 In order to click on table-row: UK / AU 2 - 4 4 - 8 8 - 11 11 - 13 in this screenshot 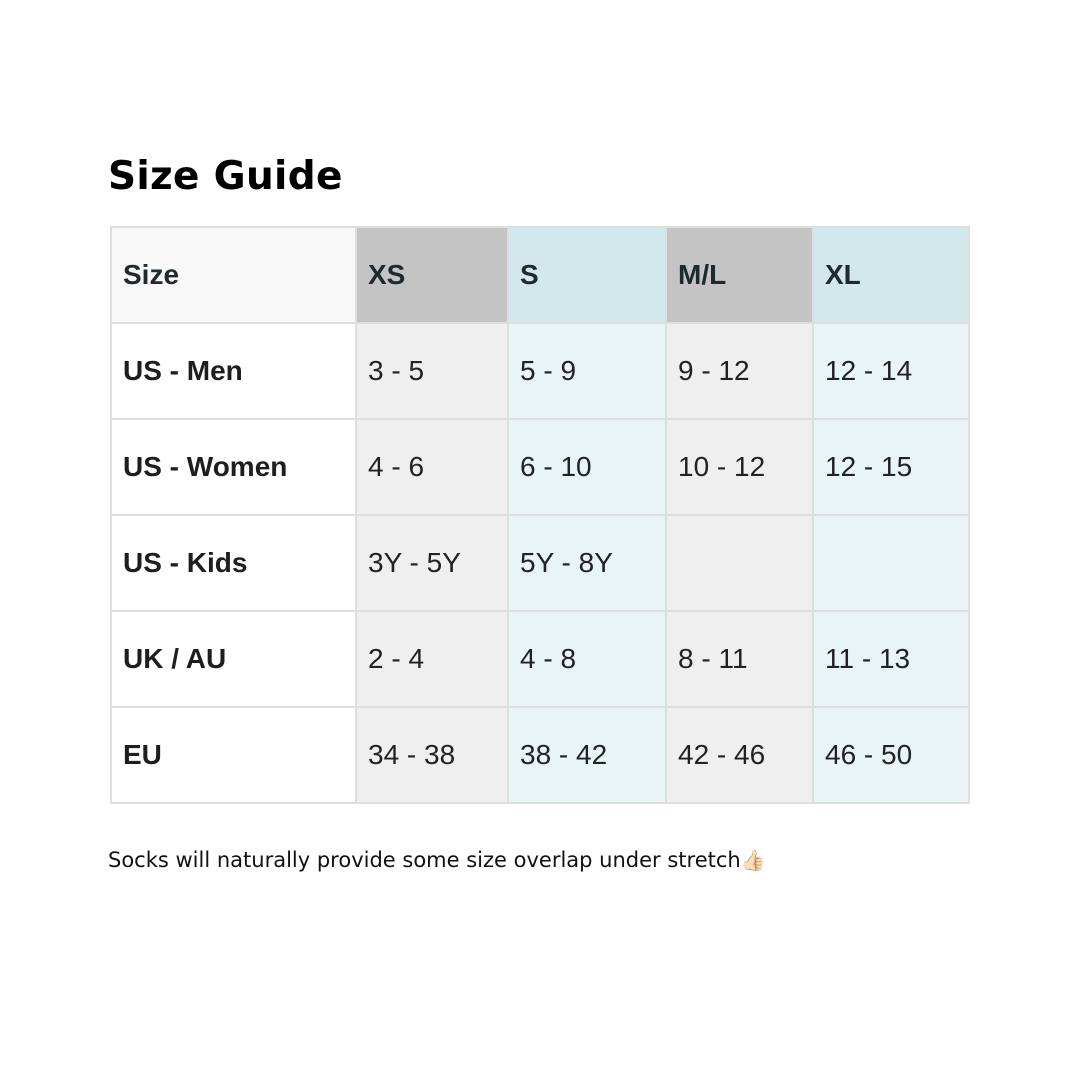, I will do `click(540, 659)`.